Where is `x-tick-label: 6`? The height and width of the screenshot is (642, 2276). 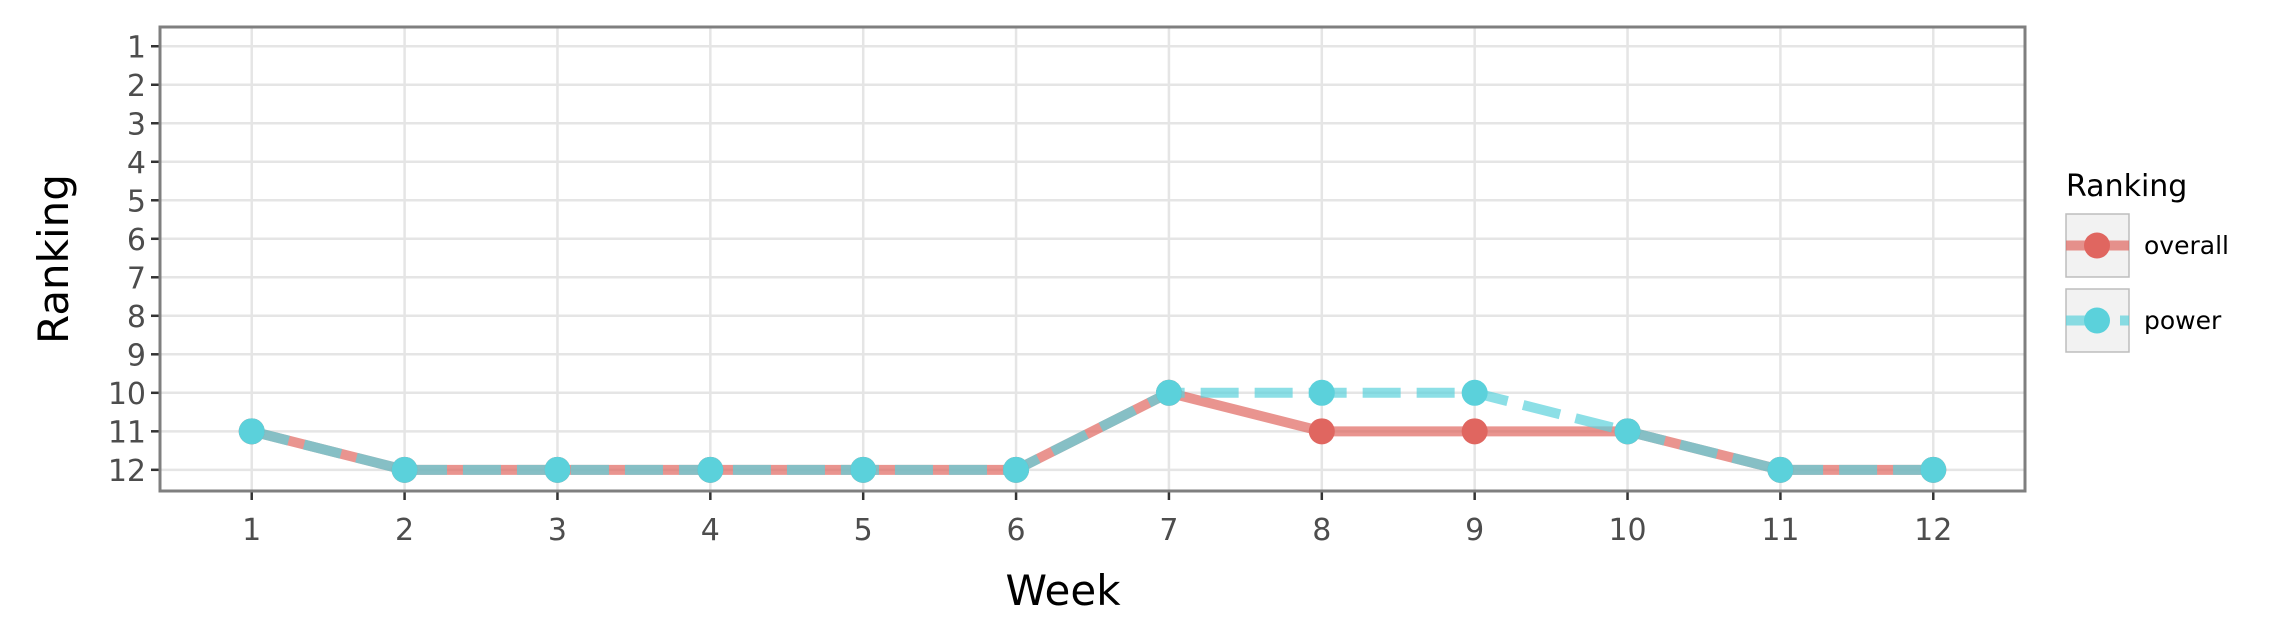 x-tick-label: 6 is located at coordinates (1016, 530).